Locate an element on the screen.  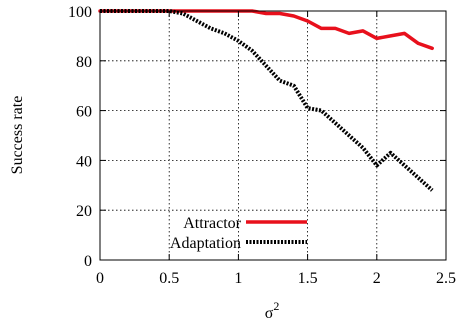
legend: Attractor Adaptation is located at coordinates (238, 233).